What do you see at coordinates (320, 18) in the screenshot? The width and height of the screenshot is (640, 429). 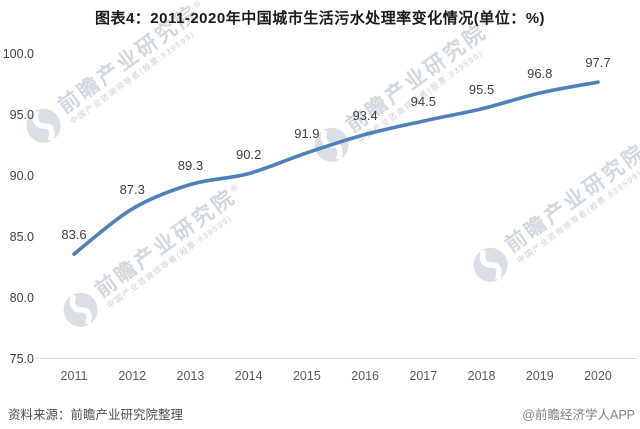 I see `chart-title: 图表4：2011-2020年中国城市生活污水处理率变化情况(单位：%)` at bounding box center [320, 18].